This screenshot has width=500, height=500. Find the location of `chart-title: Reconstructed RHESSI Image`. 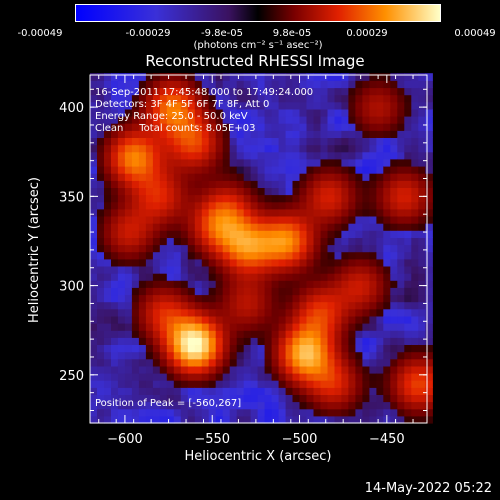

chart-title: Reconstructed RHESSI Image is located at coordinates (255, 61).